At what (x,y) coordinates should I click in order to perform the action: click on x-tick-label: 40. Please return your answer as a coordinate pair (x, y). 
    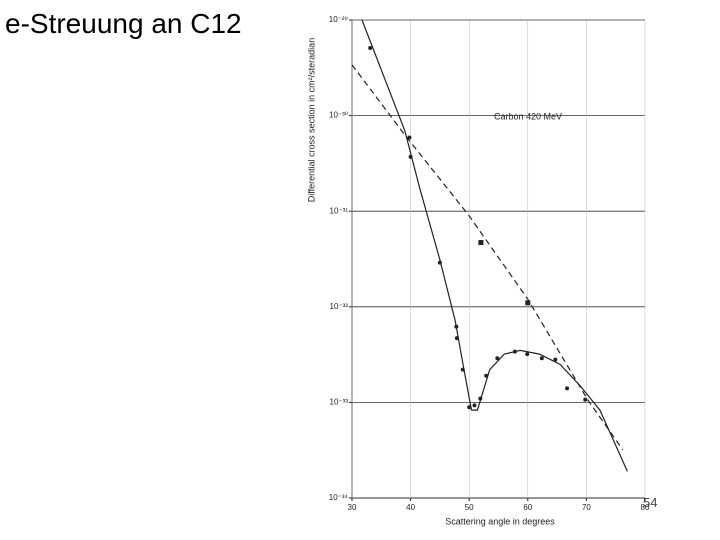
    Looking at the image, I should click on (410, 507).